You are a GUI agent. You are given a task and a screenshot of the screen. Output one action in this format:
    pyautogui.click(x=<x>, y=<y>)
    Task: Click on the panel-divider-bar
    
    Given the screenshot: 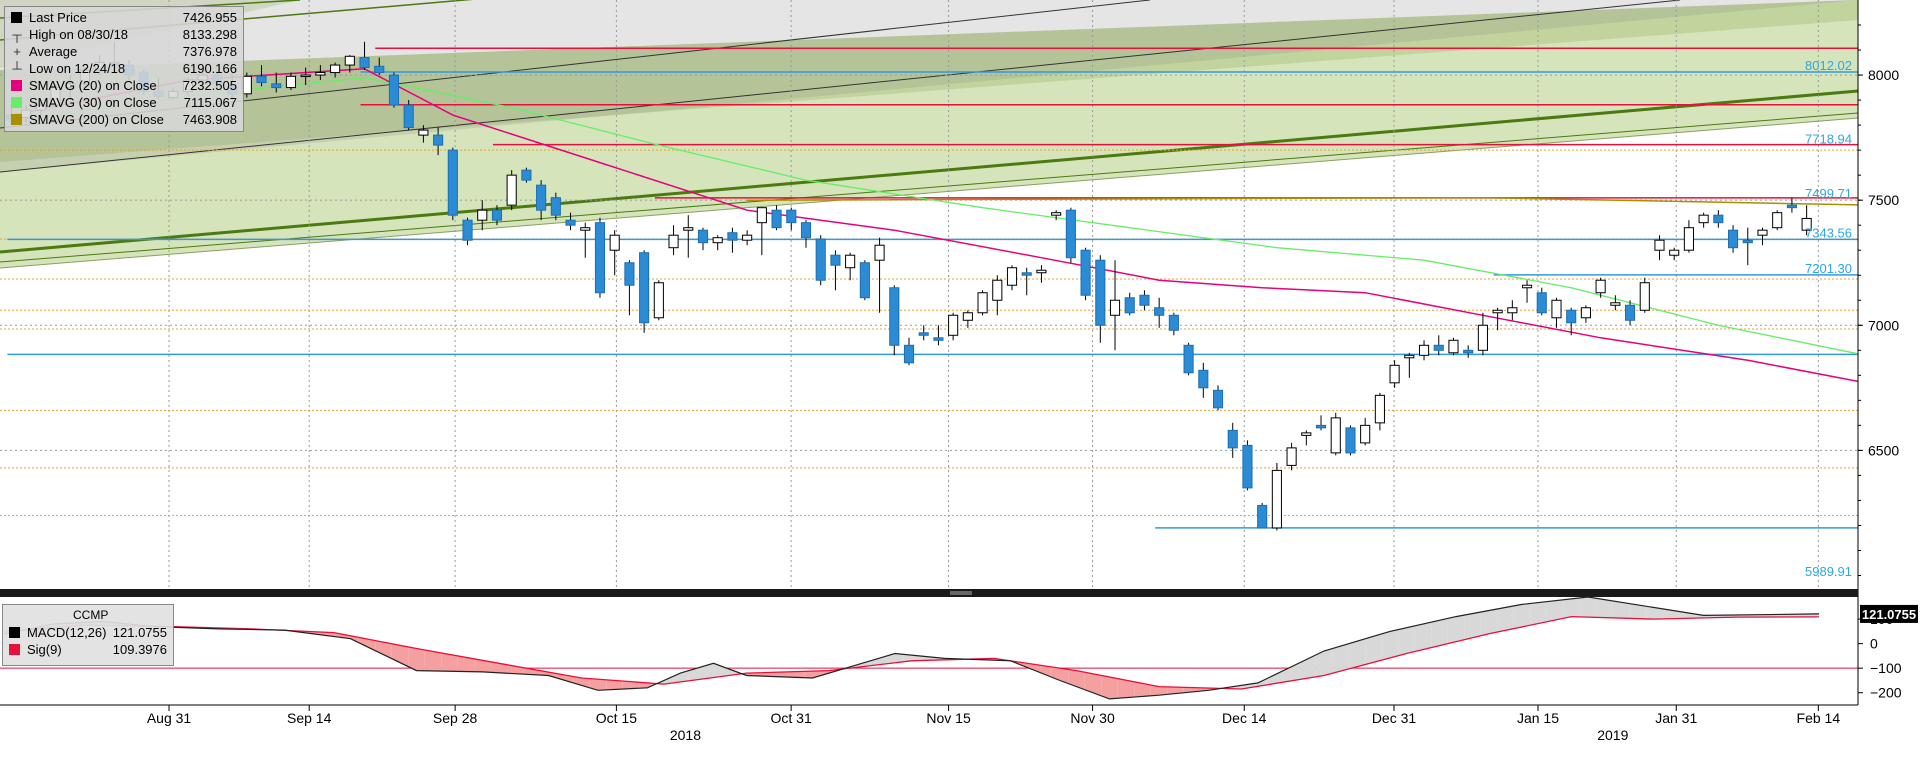 What is the action you would take?
    pyautogui.click(x=929, y=593)
    